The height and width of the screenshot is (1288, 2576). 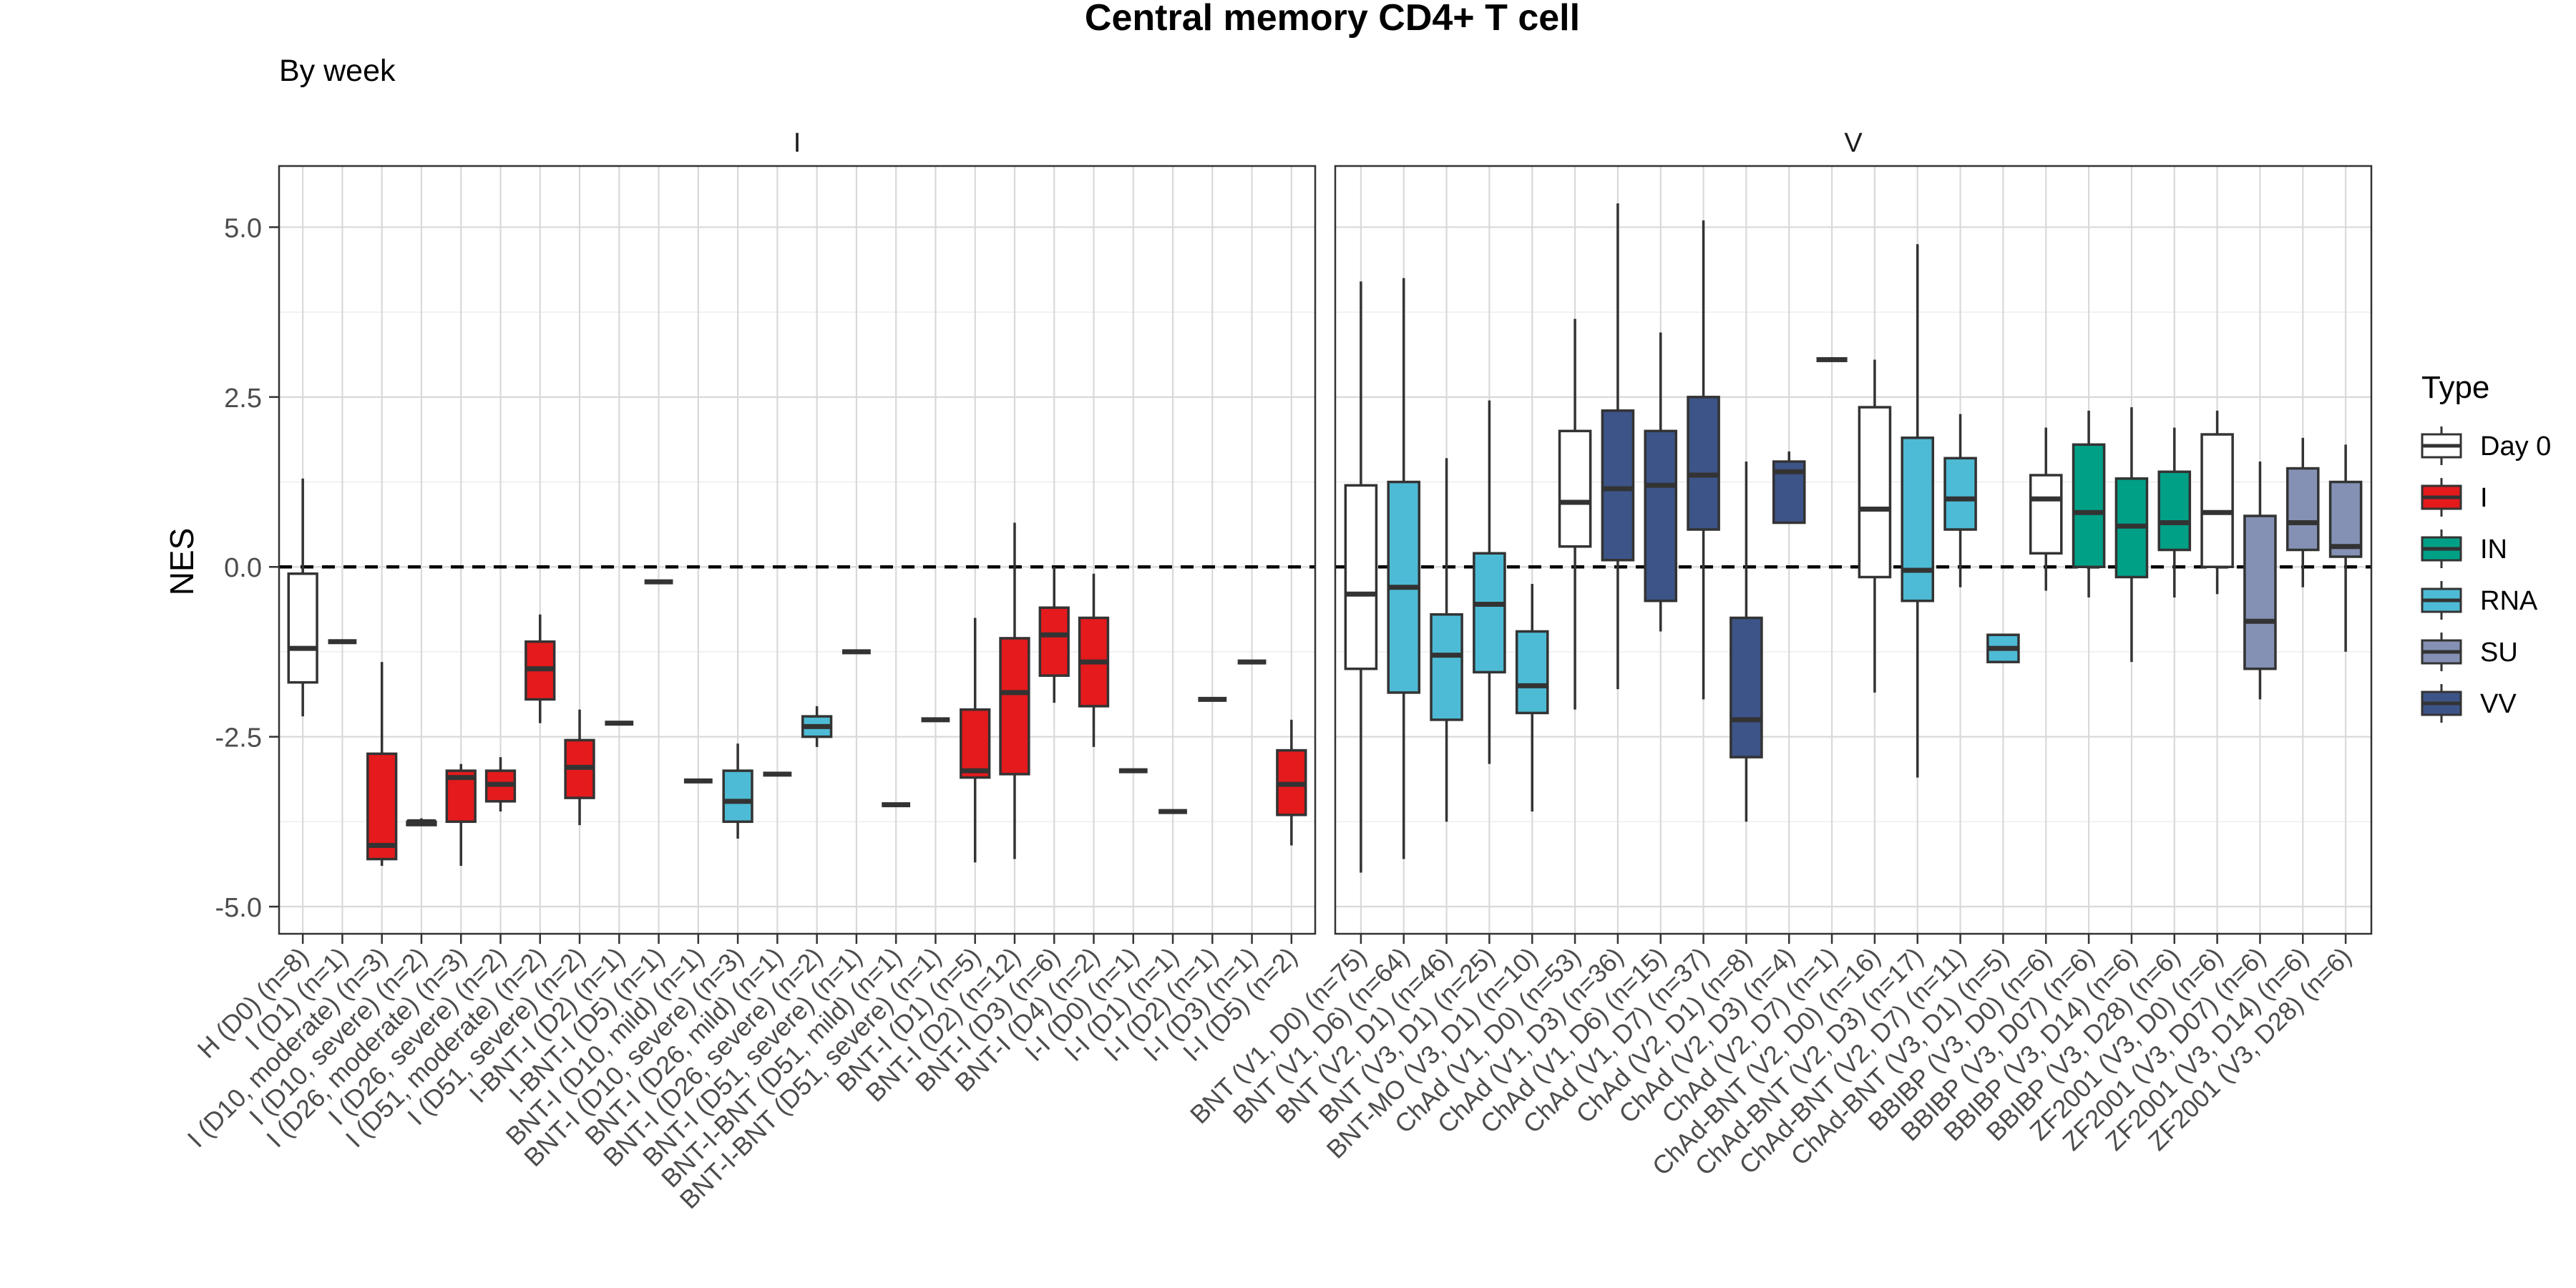 I want to click on chart-subtitle: By week, so click(x=337, y=71).